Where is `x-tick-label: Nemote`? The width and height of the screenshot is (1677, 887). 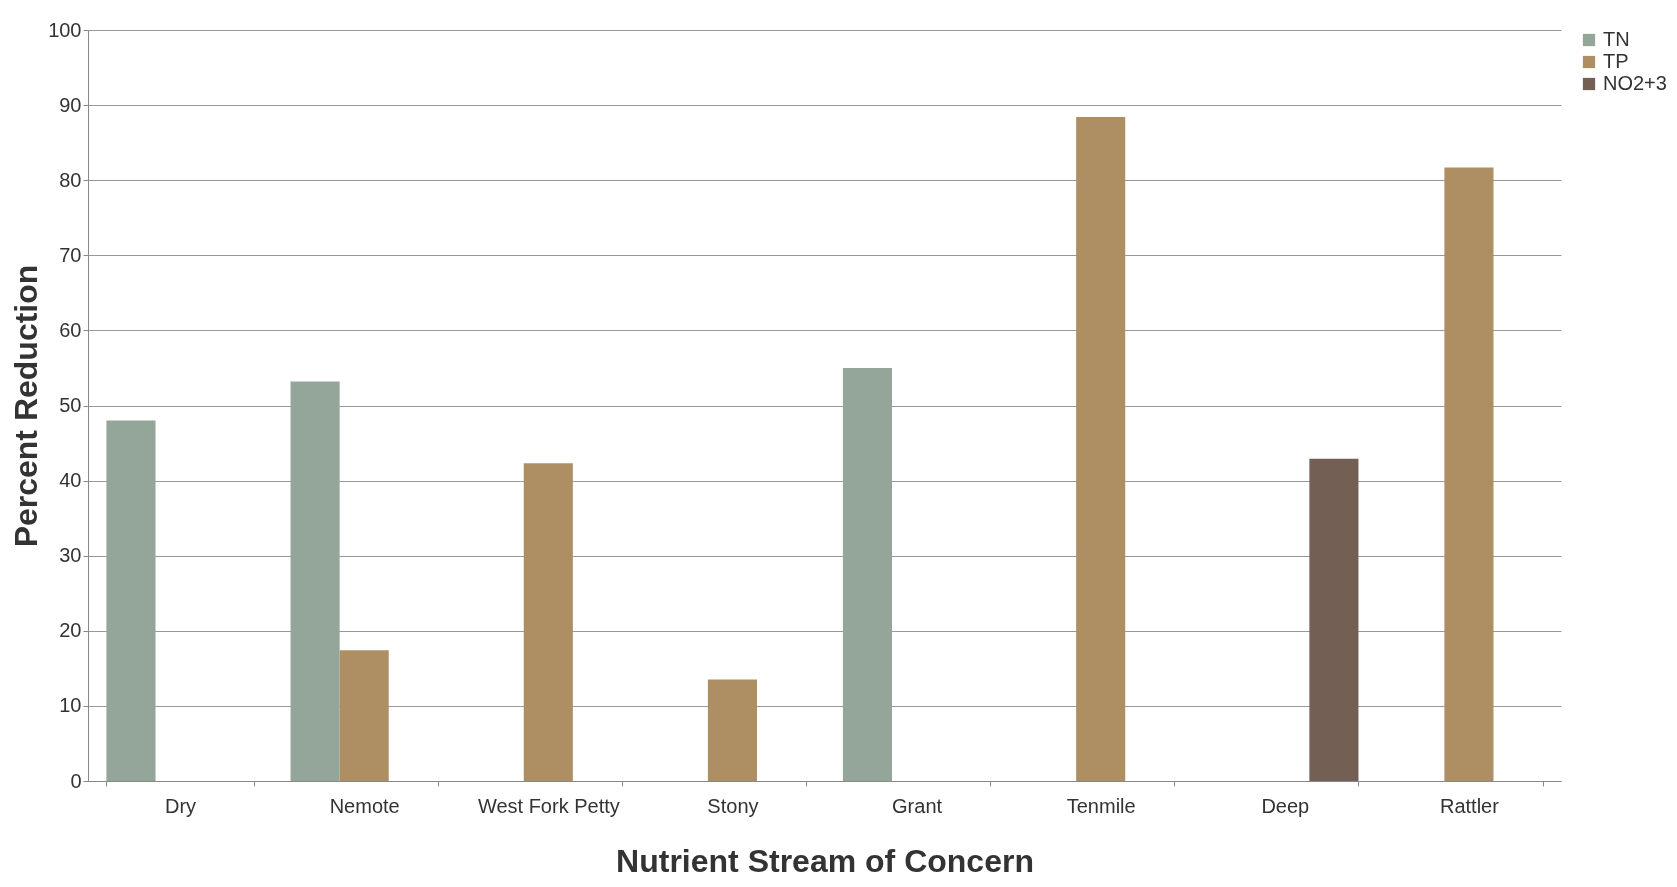 x-tick-label: Nemote is located at coordinates (364, 805).